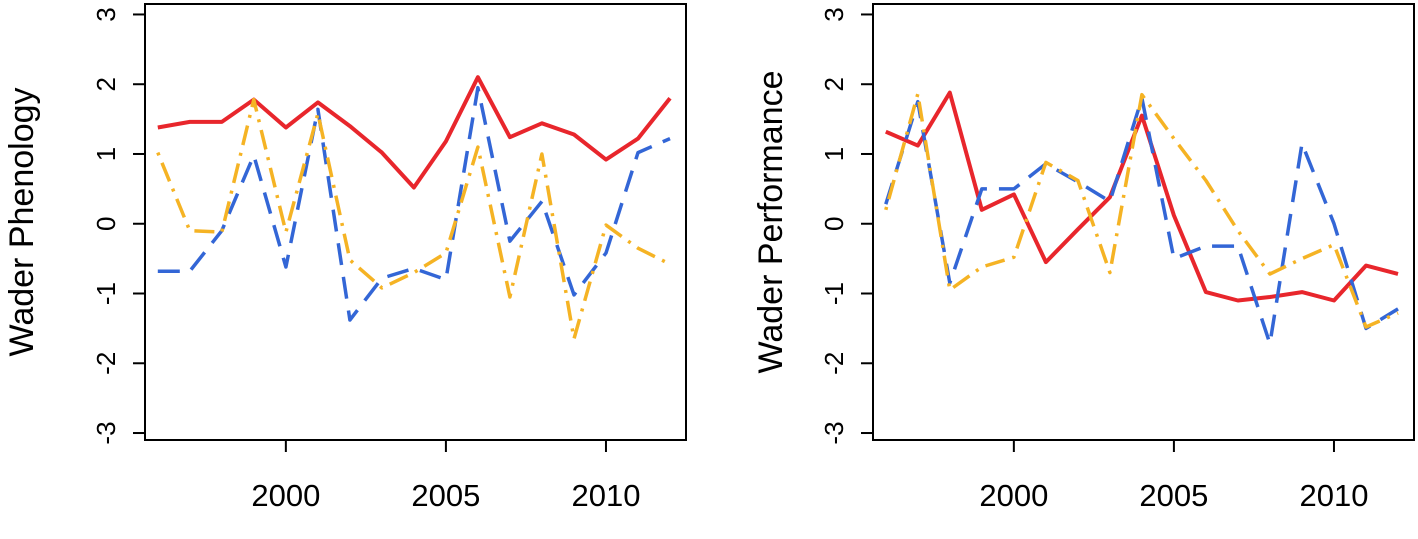 This screenshot has width=1418, height=539. What do you see at coordinates (834, 363) in the screenshot?
I see `wader-performance-ytick-label--2: -2` at bounding box center [834, 363].